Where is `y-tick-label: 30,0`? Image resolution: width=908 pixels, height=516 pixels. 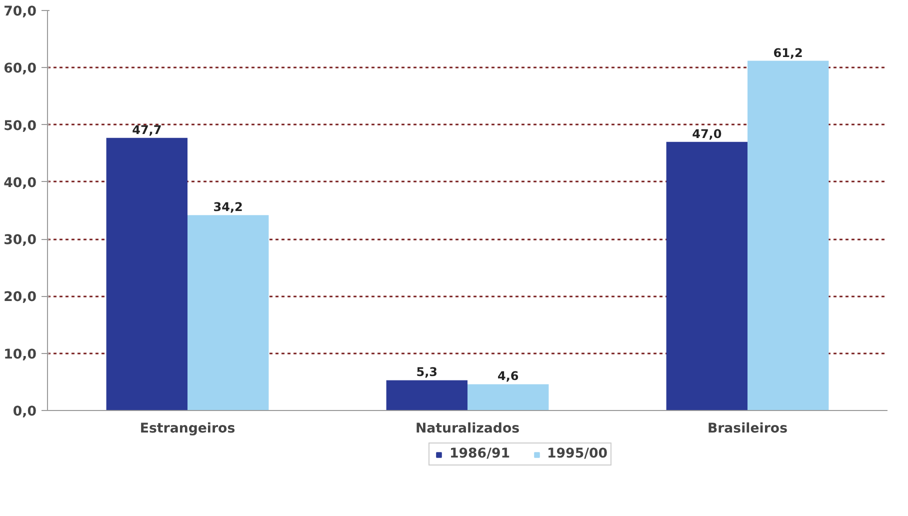
y-tick-label: 30,0 is located at coordinates (20, 240).